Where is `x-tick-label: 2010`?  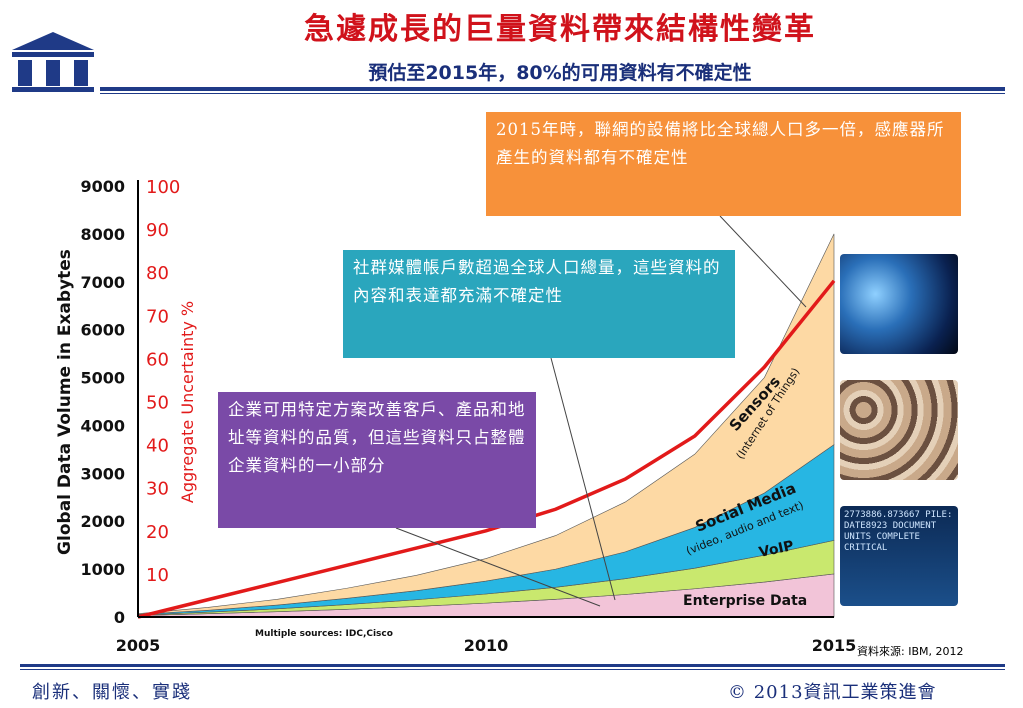
x-tick-label: 2010 is located at coordinates (486, 645).